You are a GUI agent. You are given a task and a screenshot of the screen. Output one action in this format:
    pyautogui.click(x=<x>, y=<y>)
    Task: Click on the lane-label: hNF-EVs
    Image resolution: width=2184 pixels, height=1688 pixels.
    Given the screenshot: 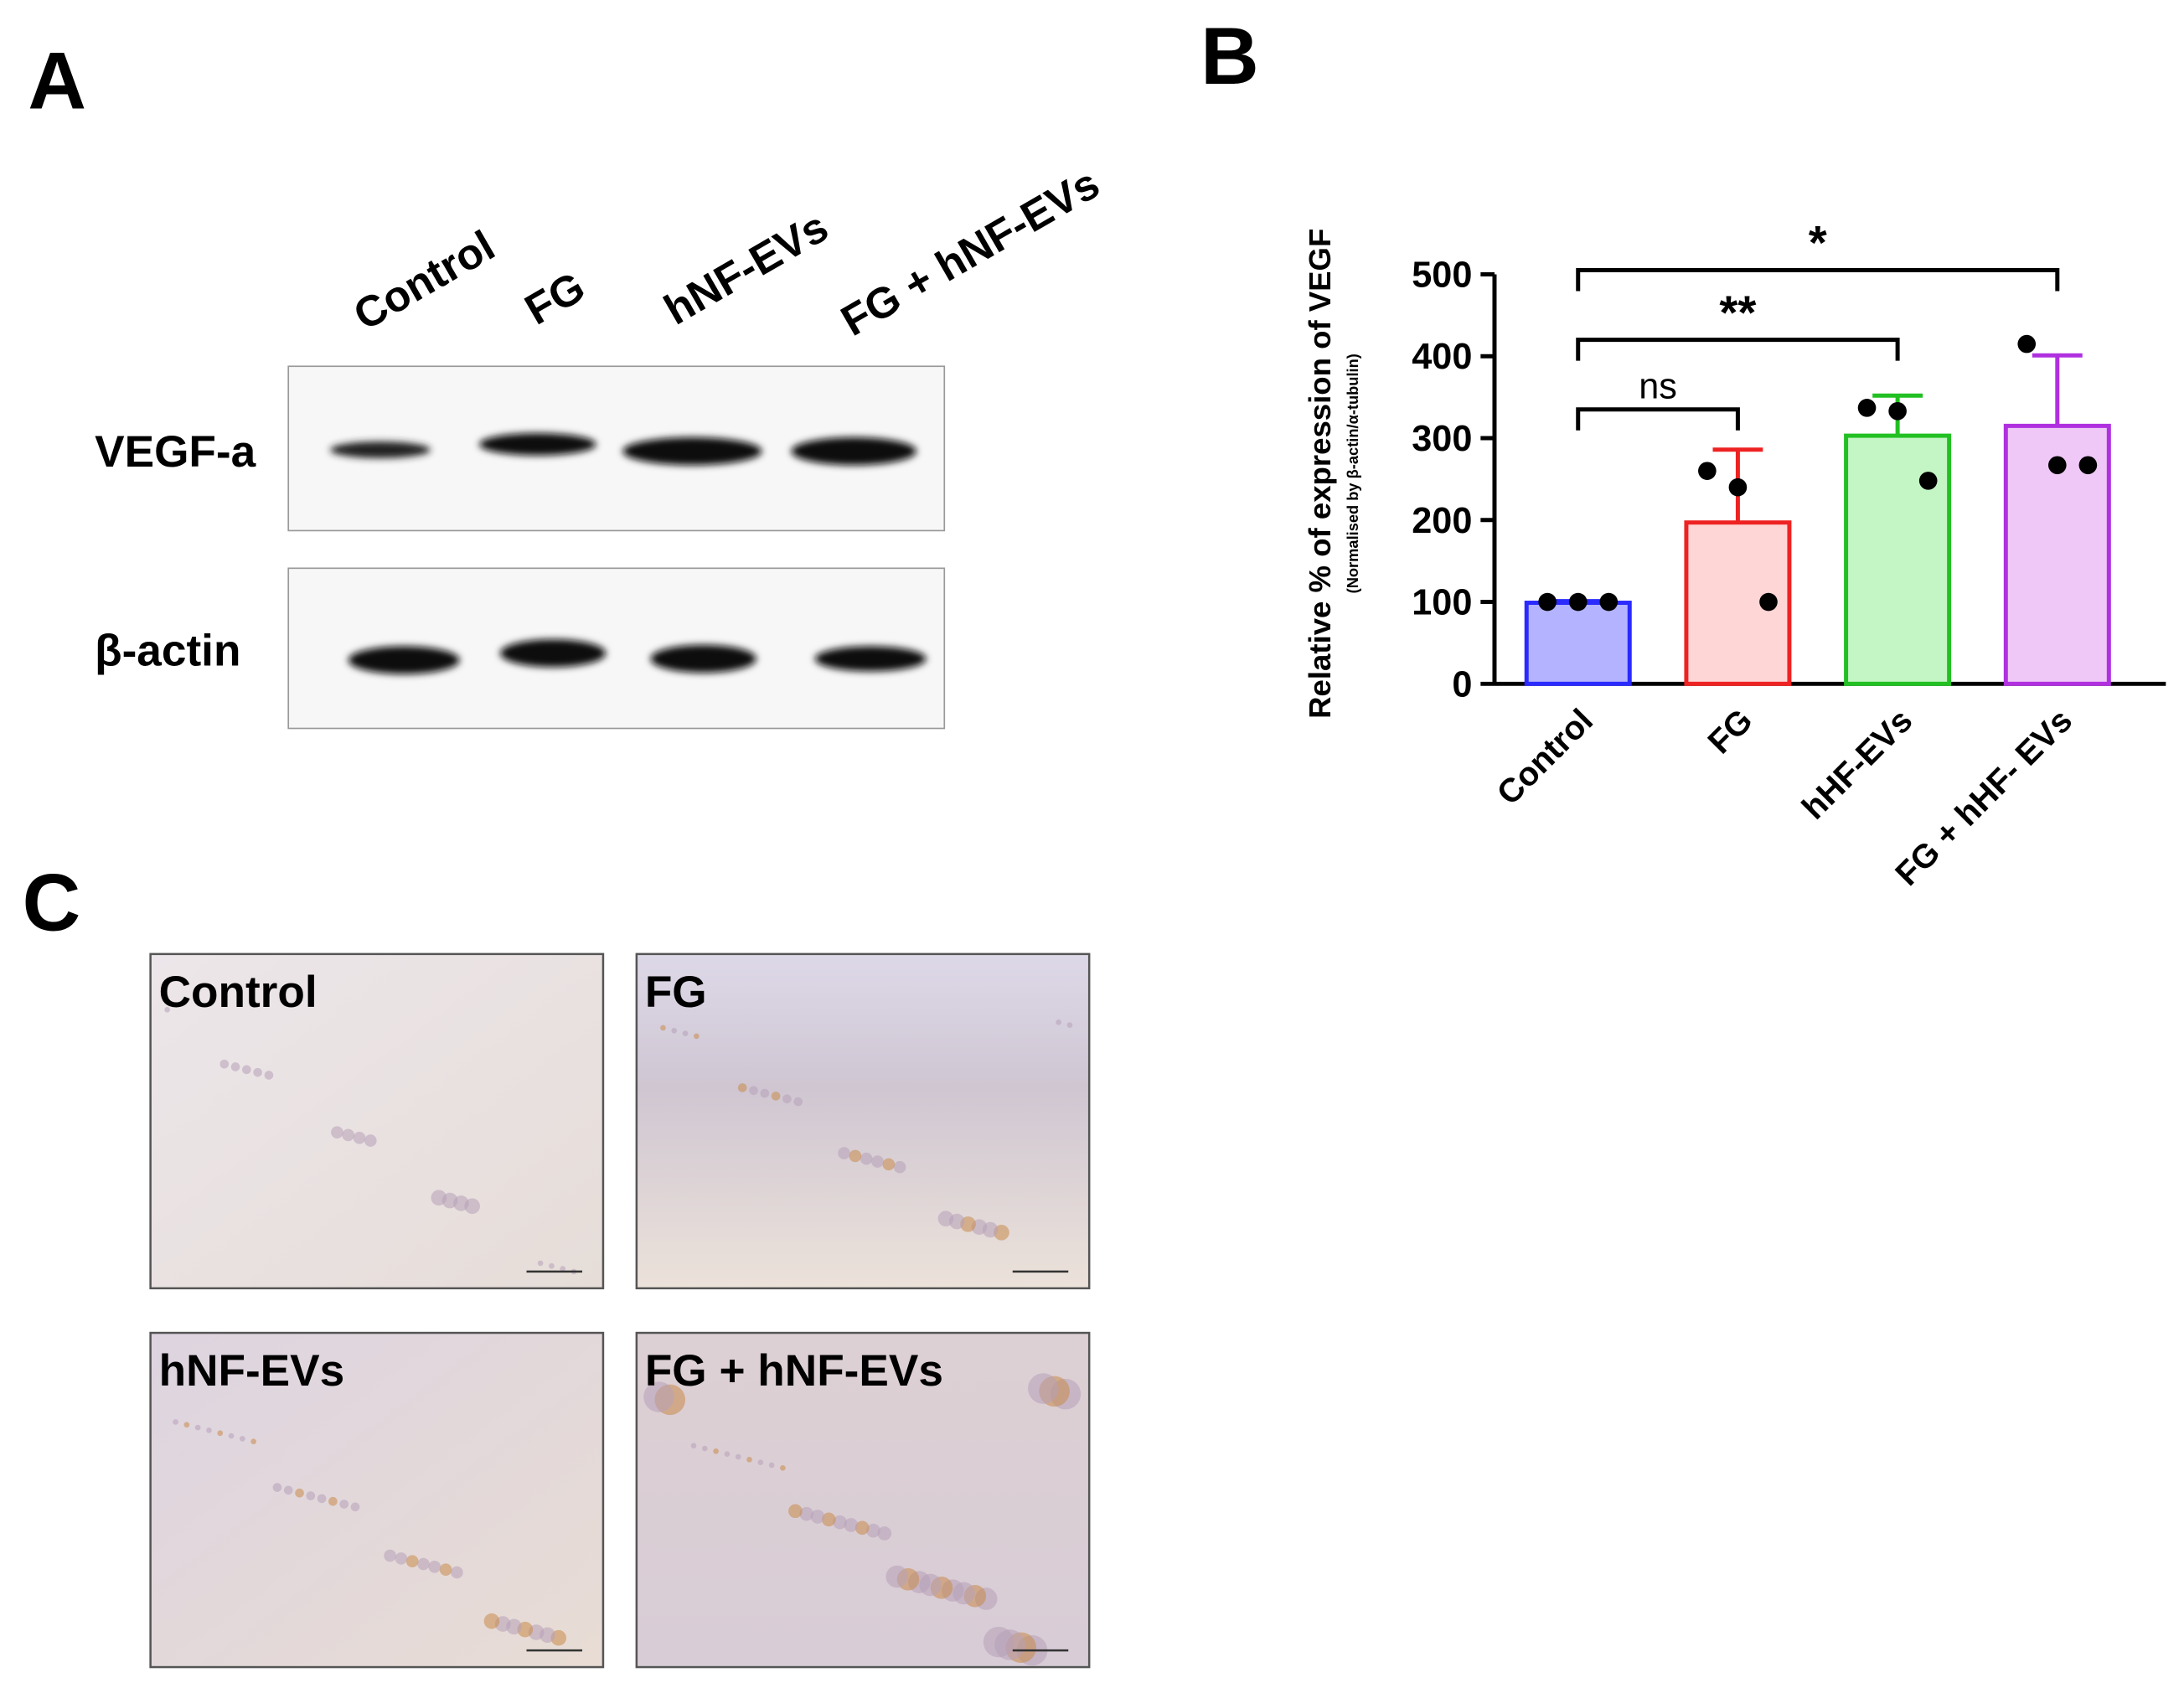 What is the action you would take?
    pyautogui.click(x=746, y=268)
    